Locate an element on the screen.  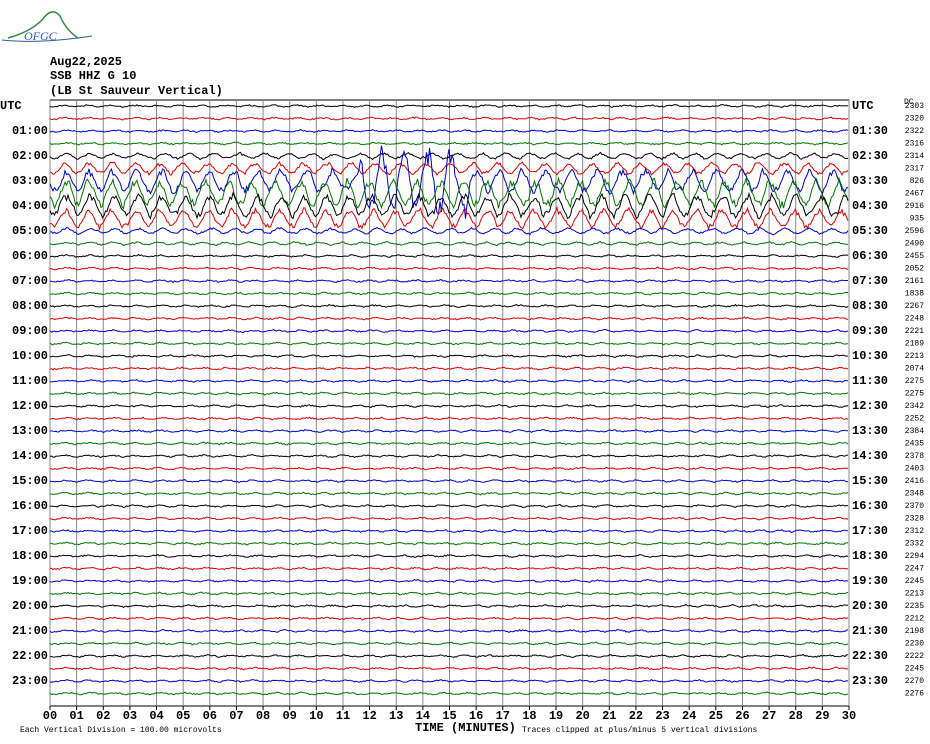
x-tick-label: 23 is located at coordinates (662, 716).